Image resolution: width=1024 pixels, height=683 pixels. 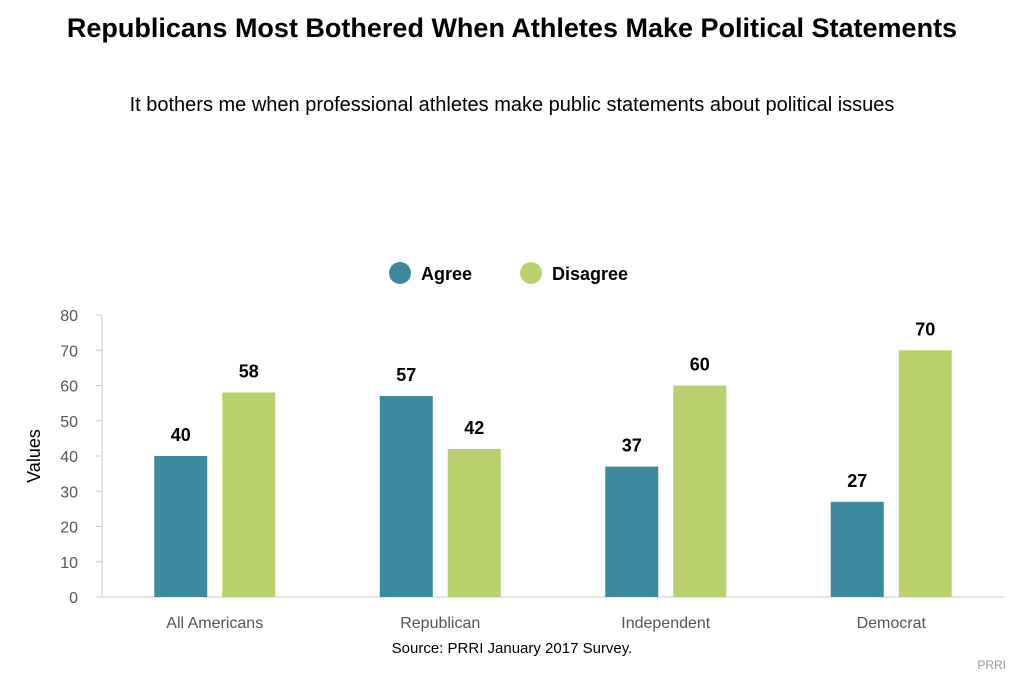 What do you see at coordinates (632, 446) in the screenshot?
I see `data-label: 37` at bounding box center [632, 446].